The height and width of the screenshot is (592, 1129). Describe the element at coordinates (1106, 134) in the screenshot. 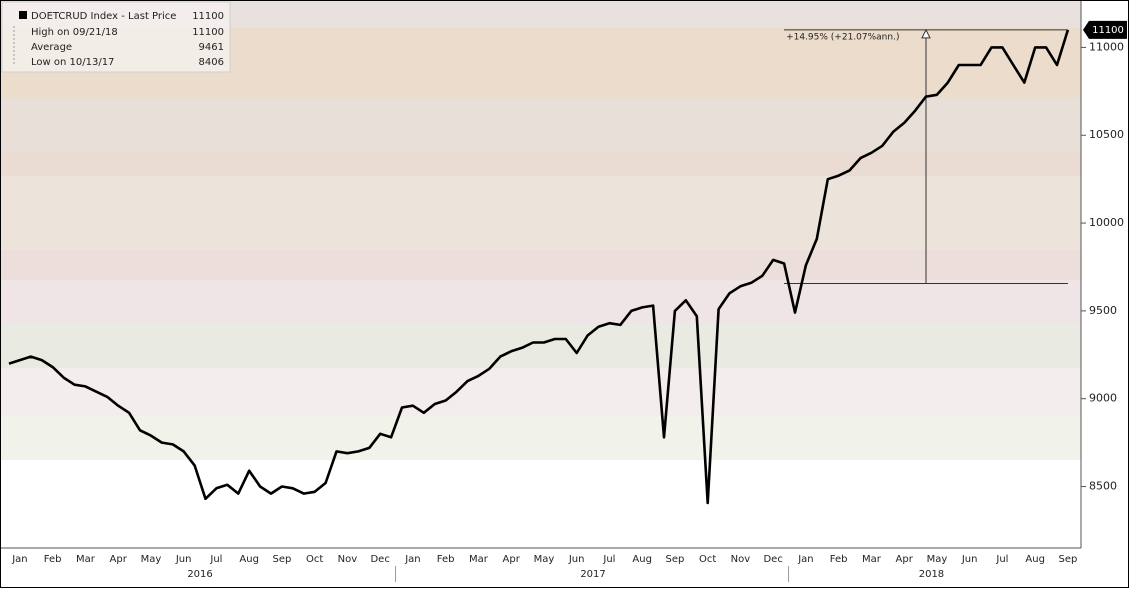

I see `y-tick-label: 10500` at that location.